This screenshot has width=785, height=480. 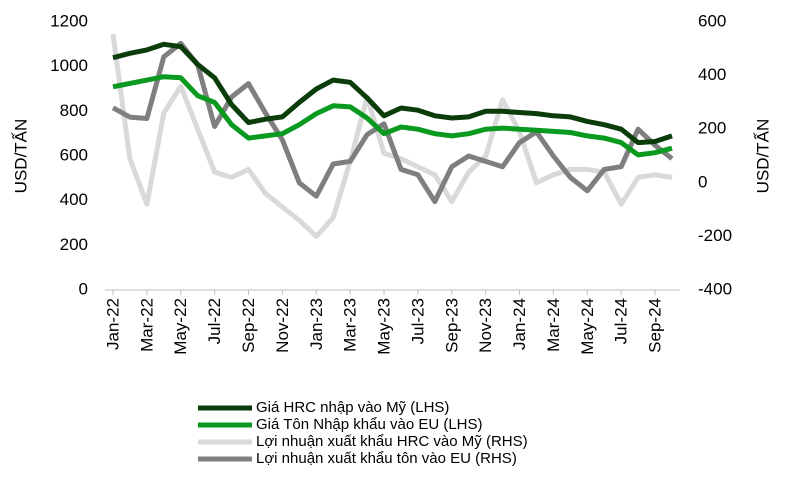 What do you see at coordinates (74, 199) in the screenshot?
I see `y-tick-label: 400` at bounding box center [74, 199].